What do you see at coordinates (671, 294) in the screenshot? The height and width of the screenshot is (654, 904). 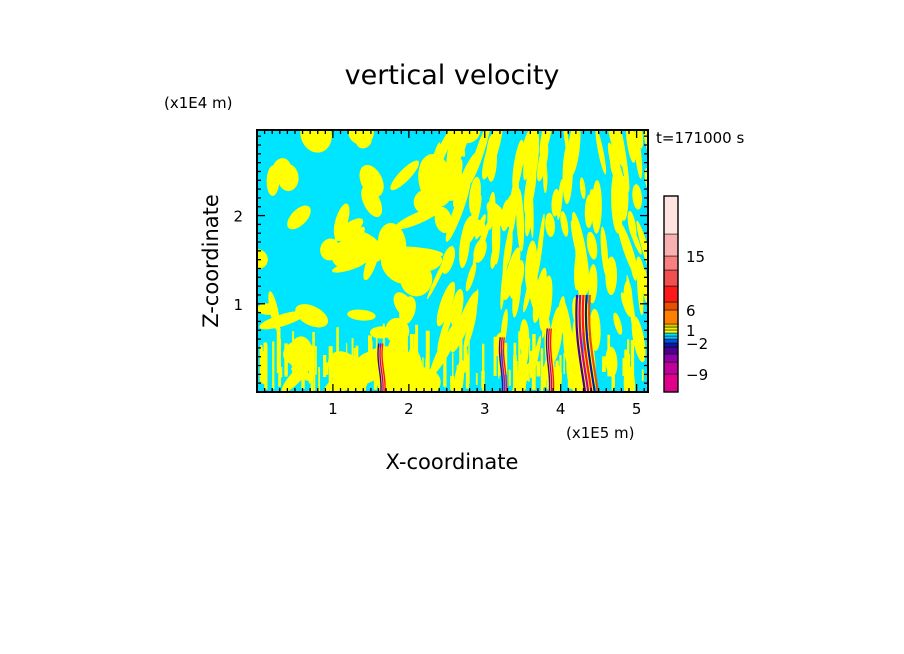 I see `colorbar` at bounding box center [671, 294].